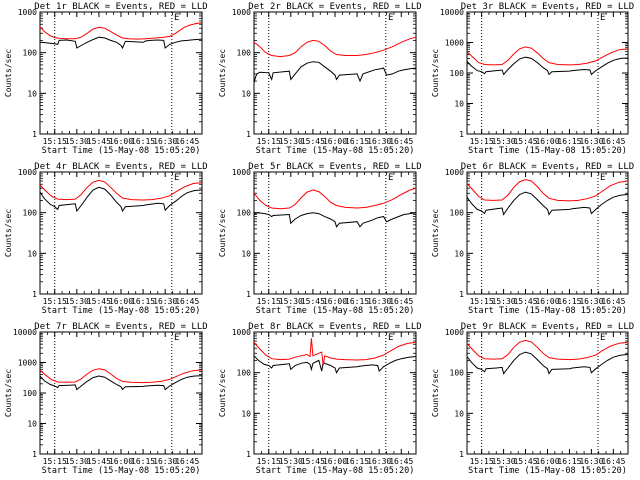  I want to click on chart-title: Det 8r BLACK = Events, RED = LLD, so click(334, 327).